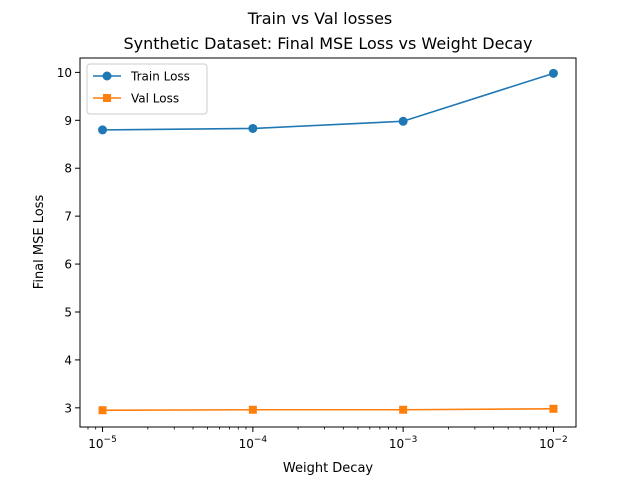 This screenshot has width=640, height=480. I want to click on y-axis-ticks: 3 4 5 6 7 8 9 10, so click(68, 240).